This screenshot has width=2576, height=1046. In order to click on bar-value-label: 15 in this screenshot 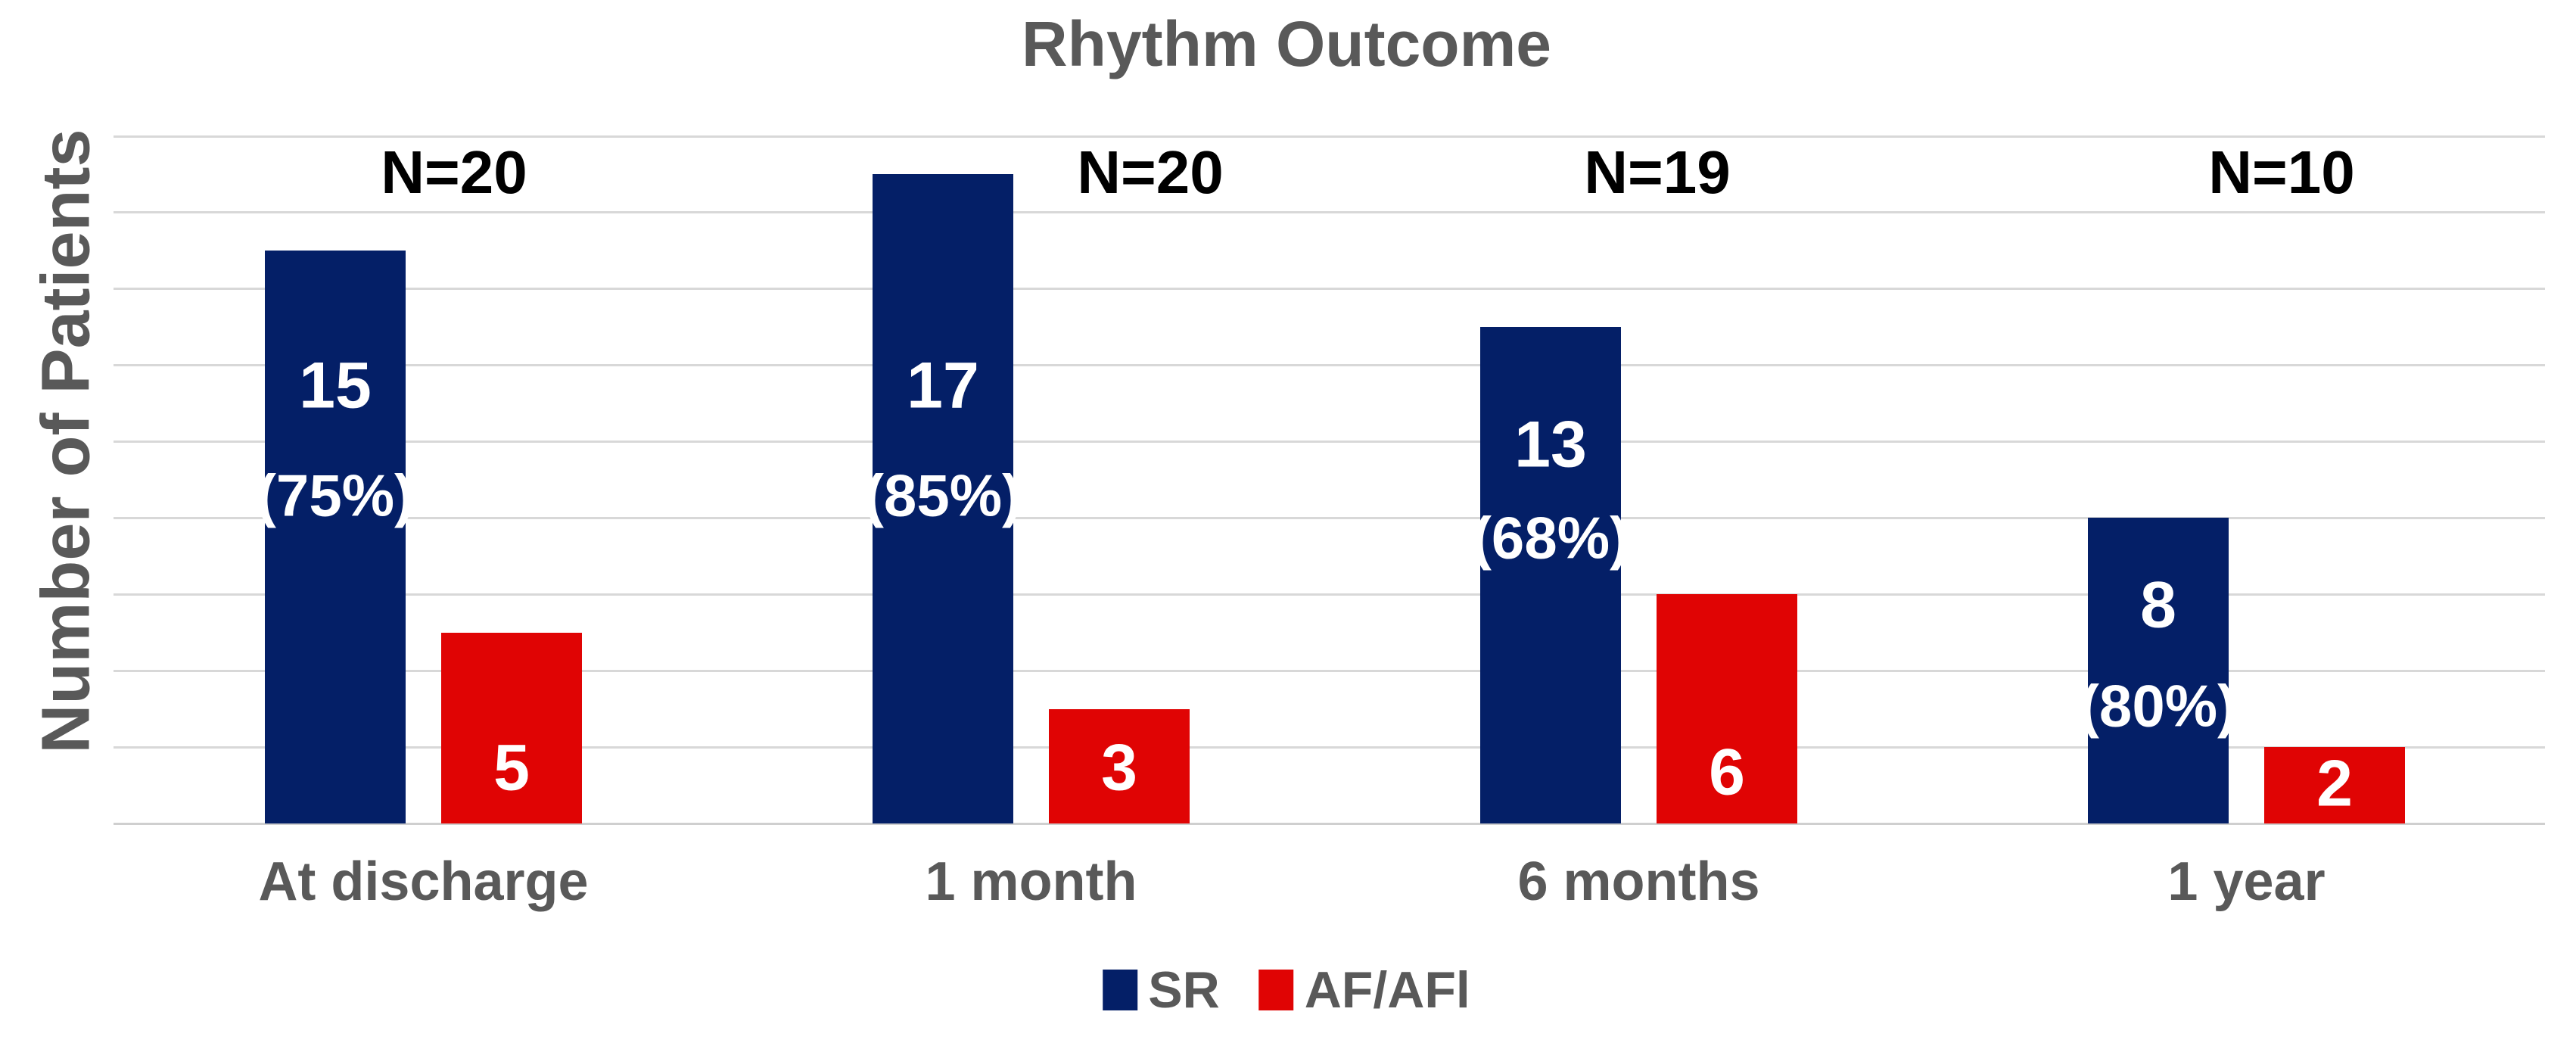, I will do `click(335, 385)`.